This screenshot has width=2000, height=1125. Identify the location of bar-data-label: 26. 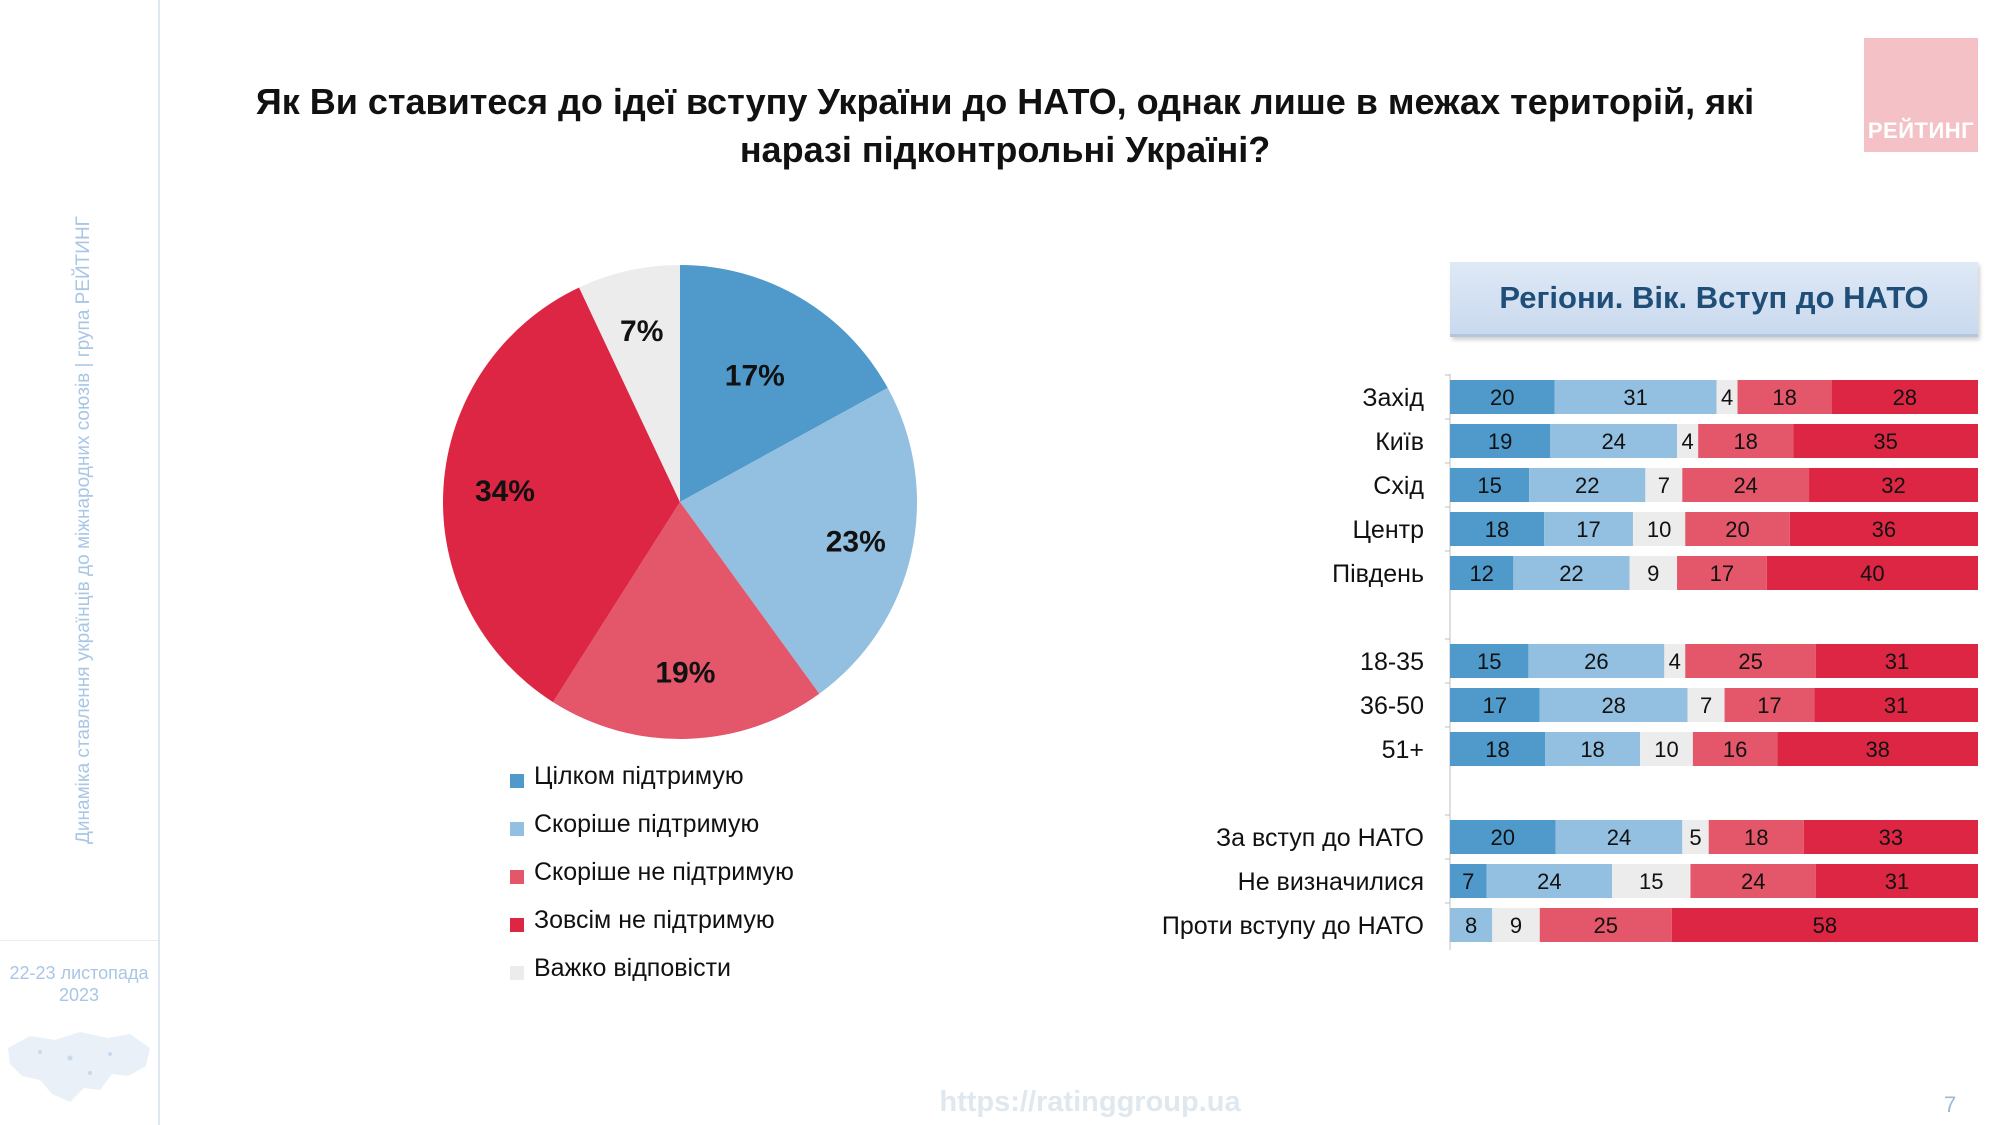
(1596, 661).